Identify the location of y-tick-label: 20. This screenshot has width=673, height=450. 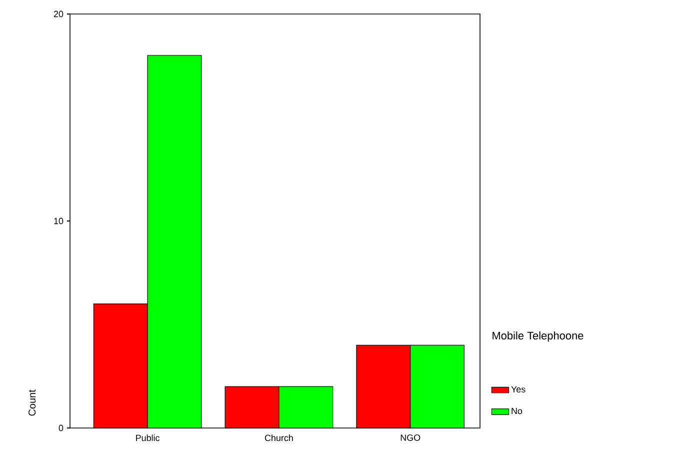
(59, 14).